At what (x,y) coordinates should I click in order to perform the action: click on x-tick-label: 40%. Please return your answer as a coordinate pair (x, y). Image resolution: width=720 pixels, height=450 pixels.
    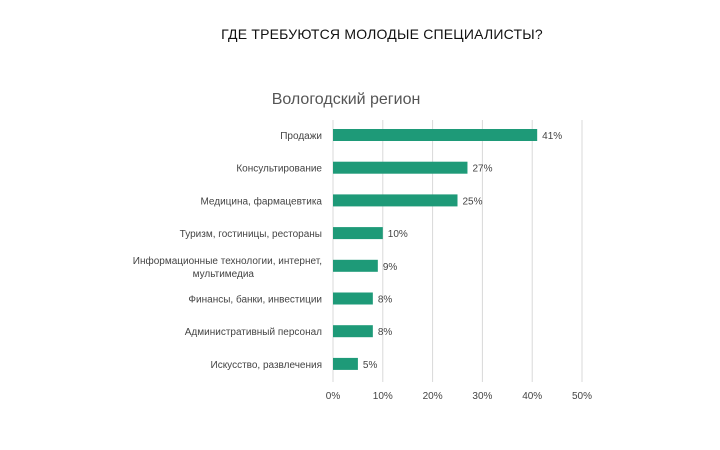
    Looking at the image, I should click on (532, 396).